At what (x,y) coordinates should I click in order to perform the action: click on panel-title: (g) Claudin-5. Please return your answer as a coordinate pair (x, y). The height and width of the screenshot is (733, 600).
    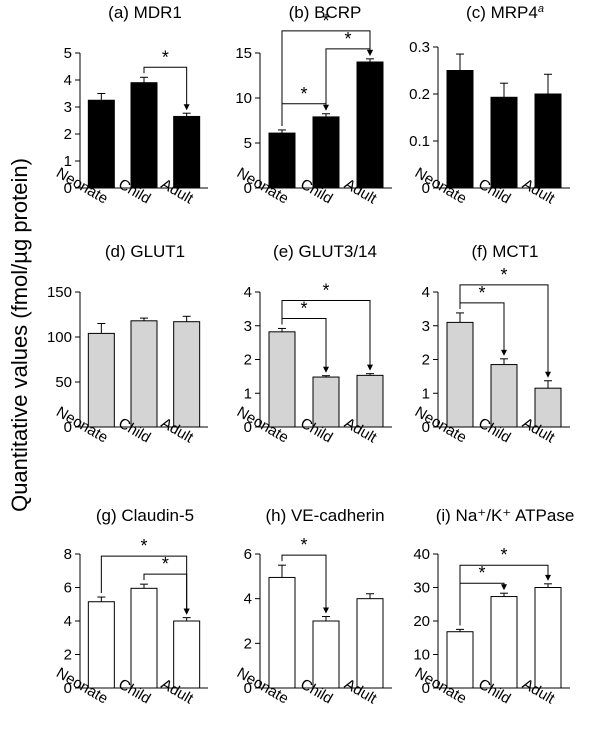
    Looking at the image, I should click on (145, 515).